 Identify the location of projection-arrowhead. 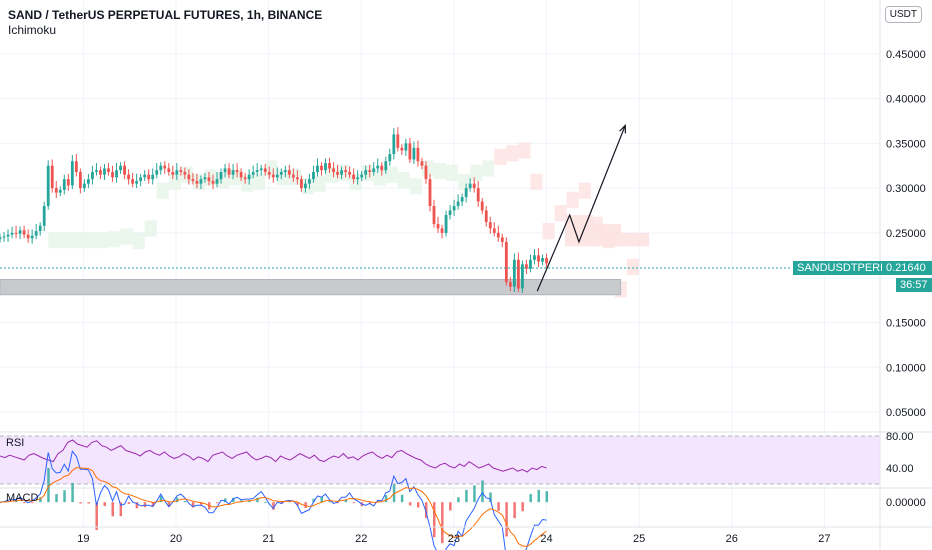
(623, 128).